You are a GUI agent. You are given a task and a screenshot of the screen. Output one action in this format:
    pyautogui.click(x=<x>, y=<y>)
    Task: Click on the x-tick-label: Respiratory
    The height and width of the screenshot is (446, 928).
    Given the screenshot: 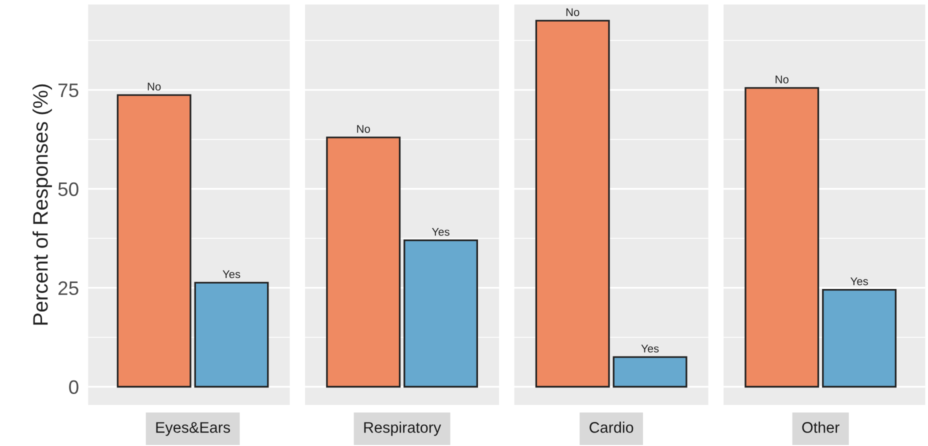 What is the action you would take?
    pyautogui.click(x=403, y=429)
    